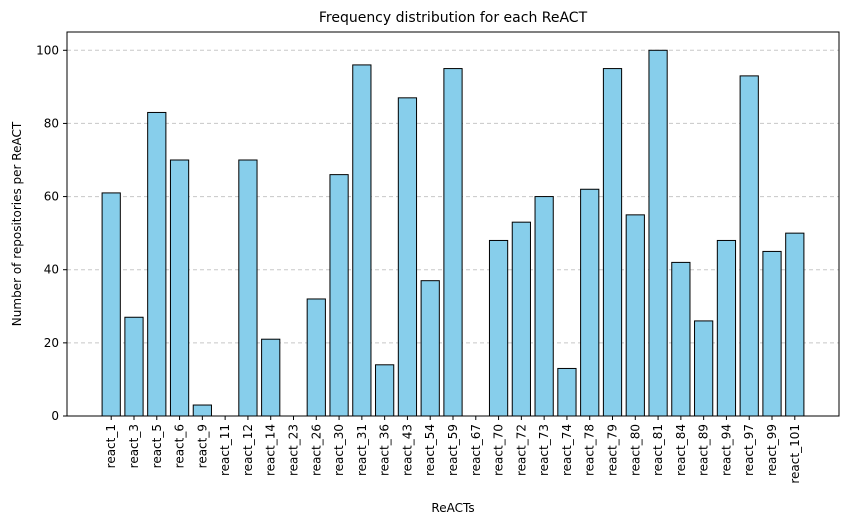  What do you see at coordinates (134, 446) in the screenshot?
I see `x-tick-label: react_3` at bounding box center [134, 446].